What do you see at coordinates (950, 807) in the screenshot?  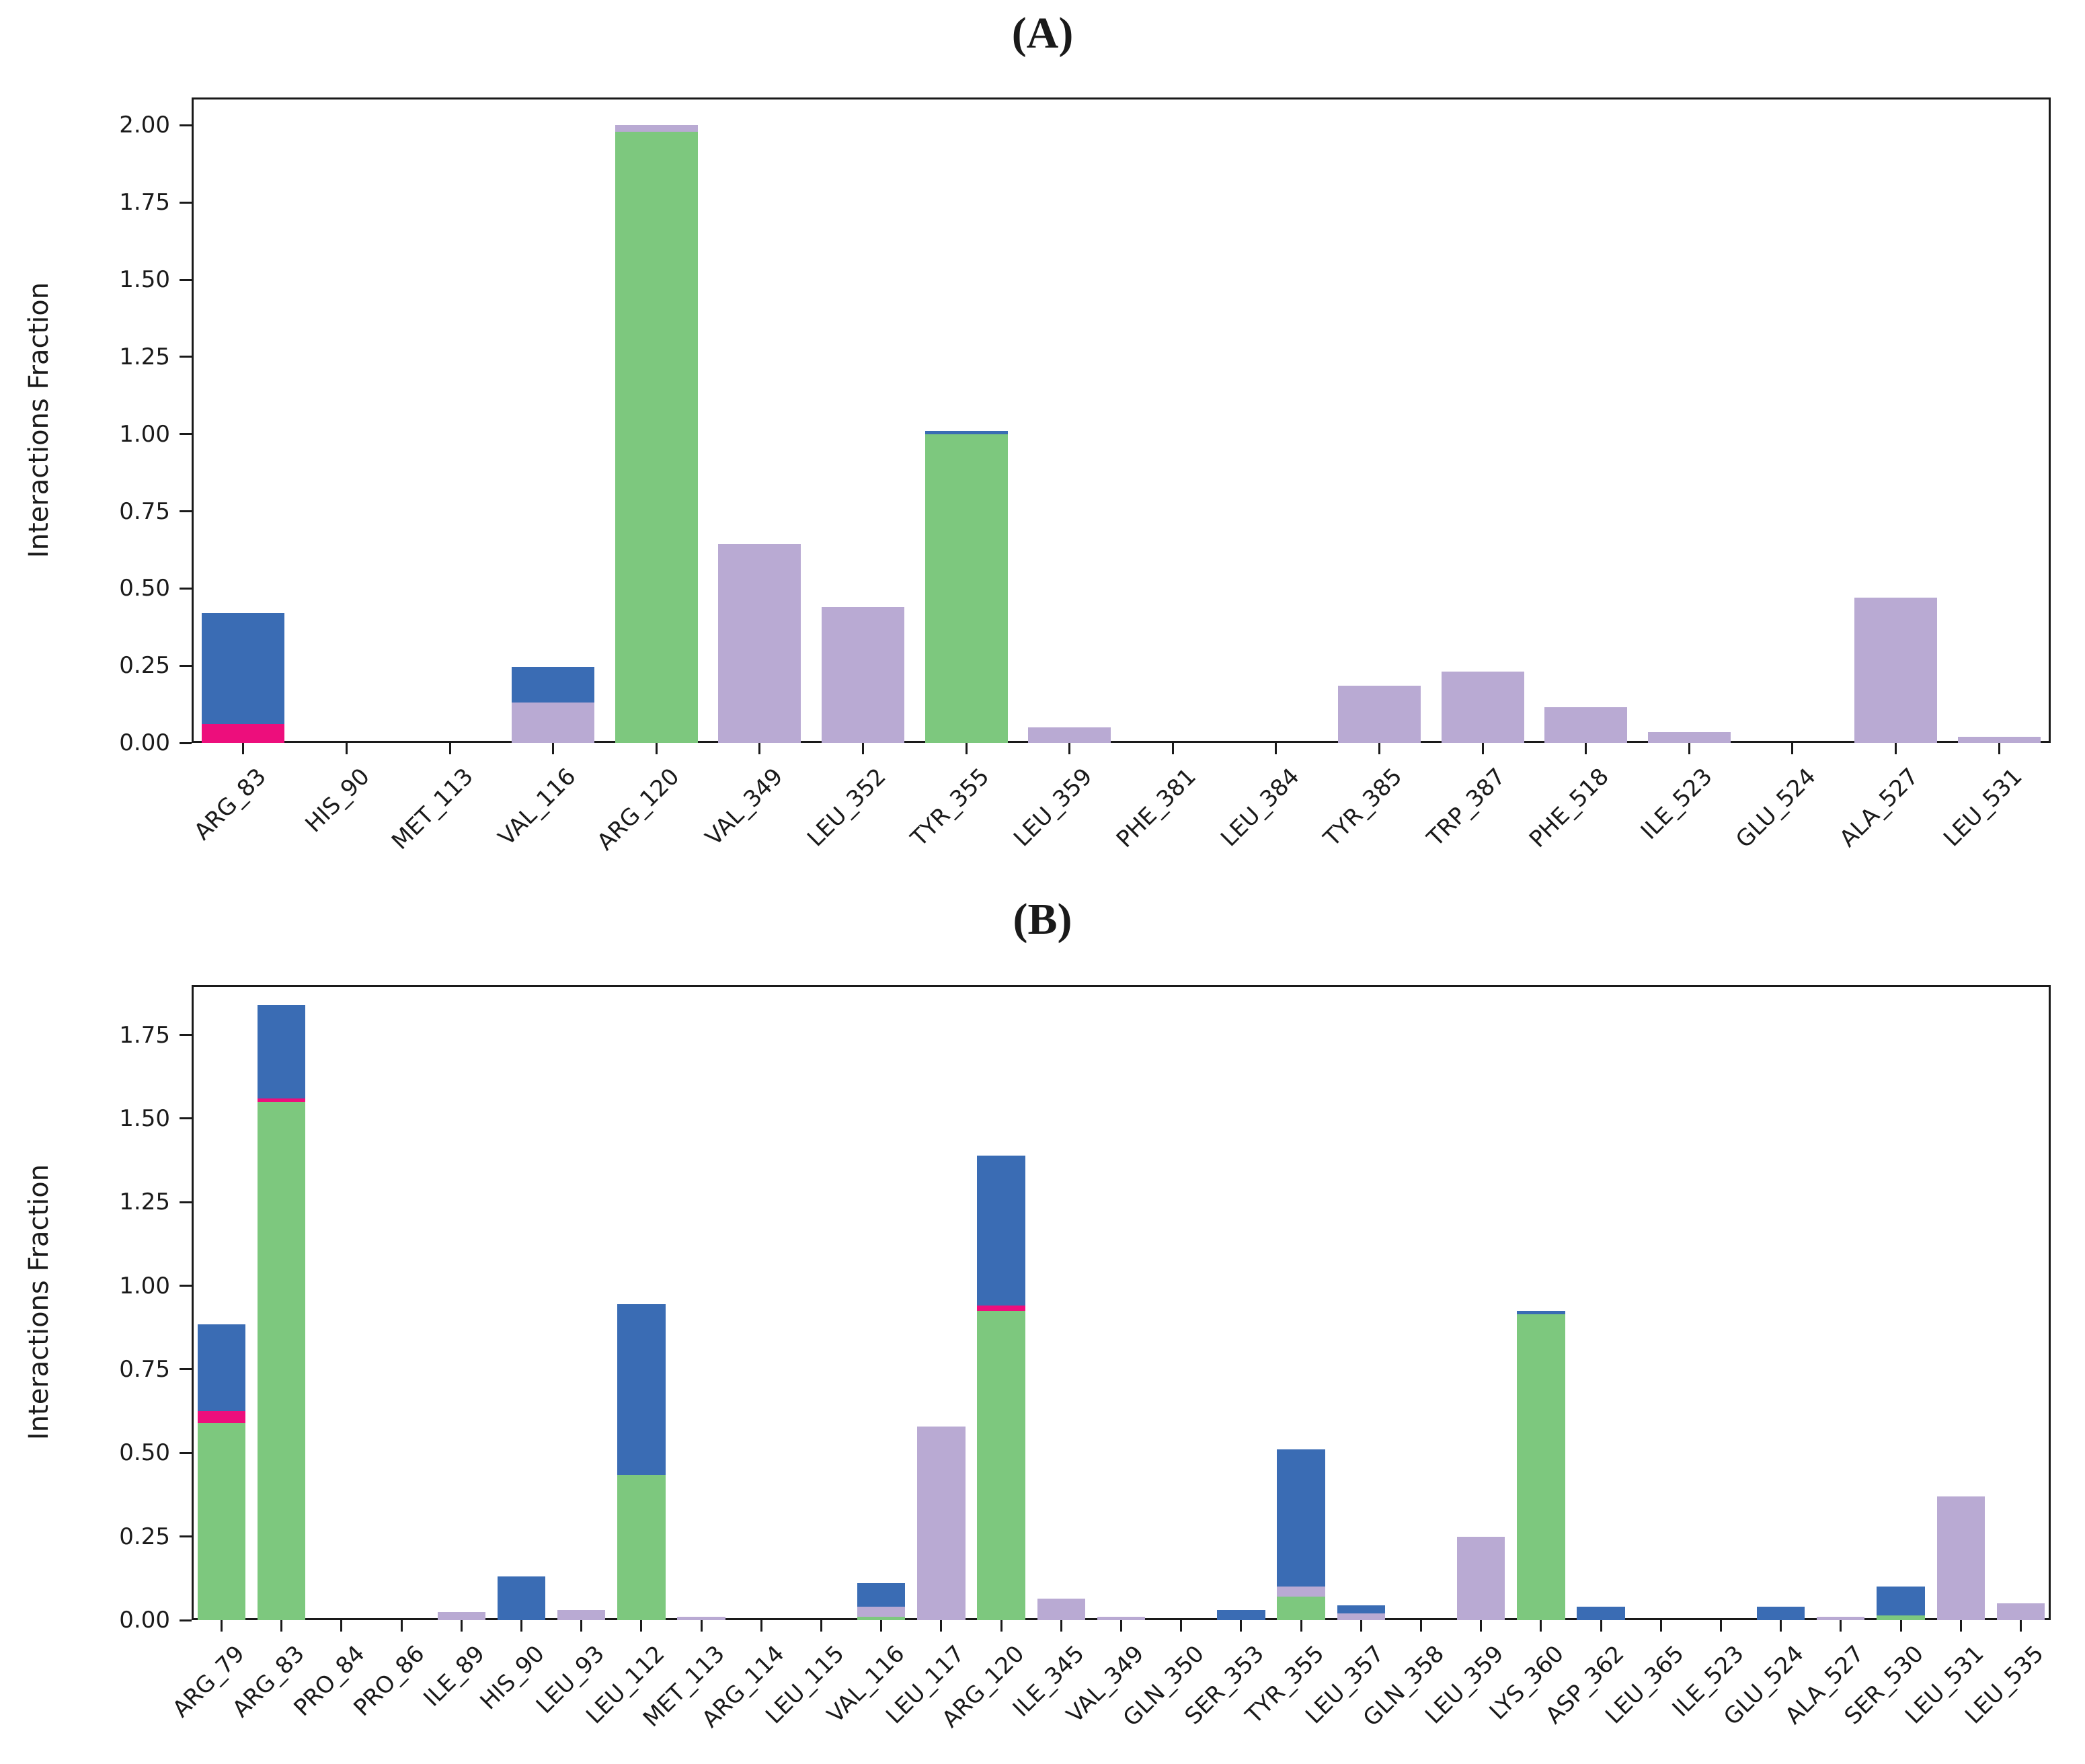 I see `x-tick-label-tyr_355: TYR_355` at bounding box center [950, 807].